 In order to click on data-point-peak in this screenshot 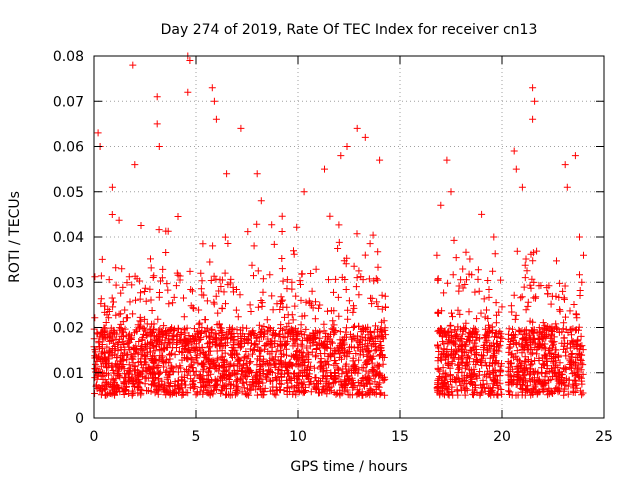, I will do `click(357, 128)`.